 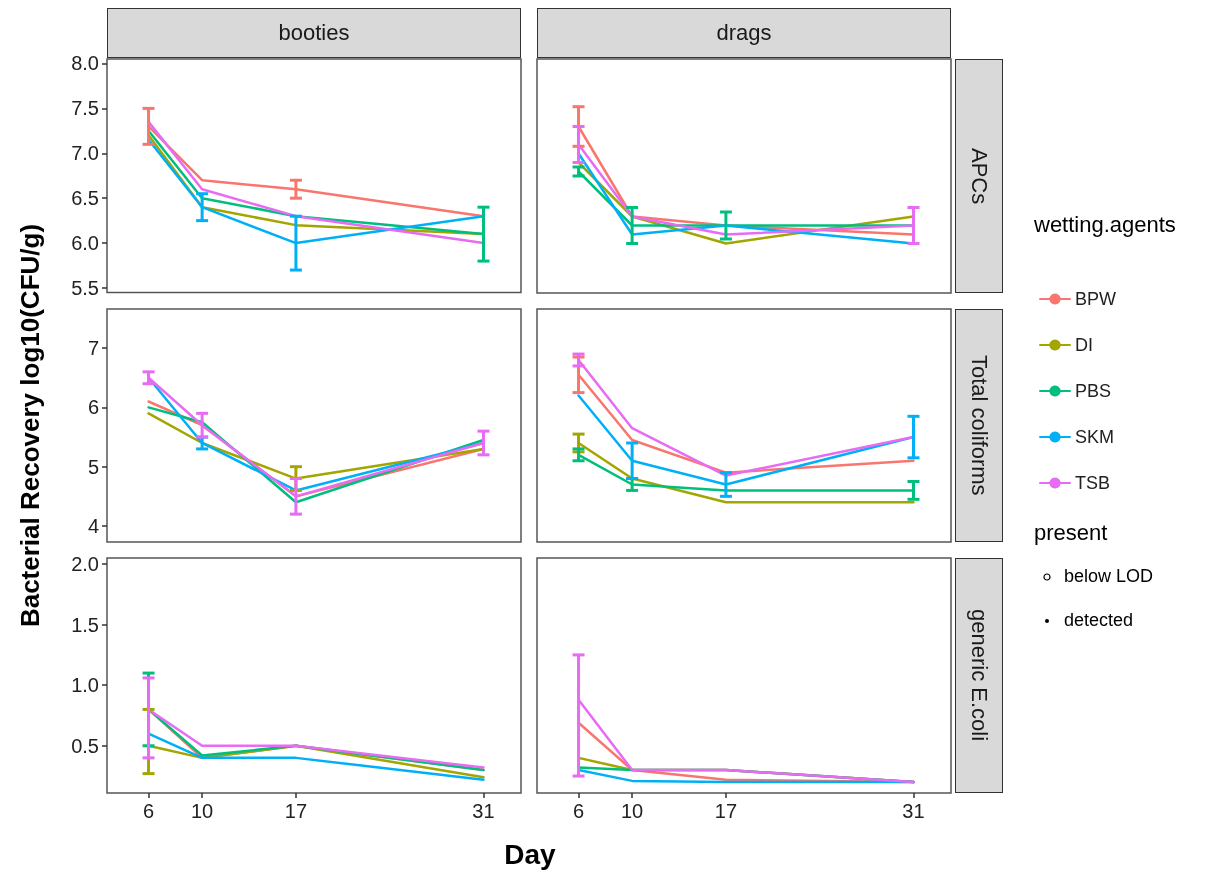 What do you see at coordinates (1071, 533) in the screenshot?
I see `text: present` at bounding box center [1071, 533].